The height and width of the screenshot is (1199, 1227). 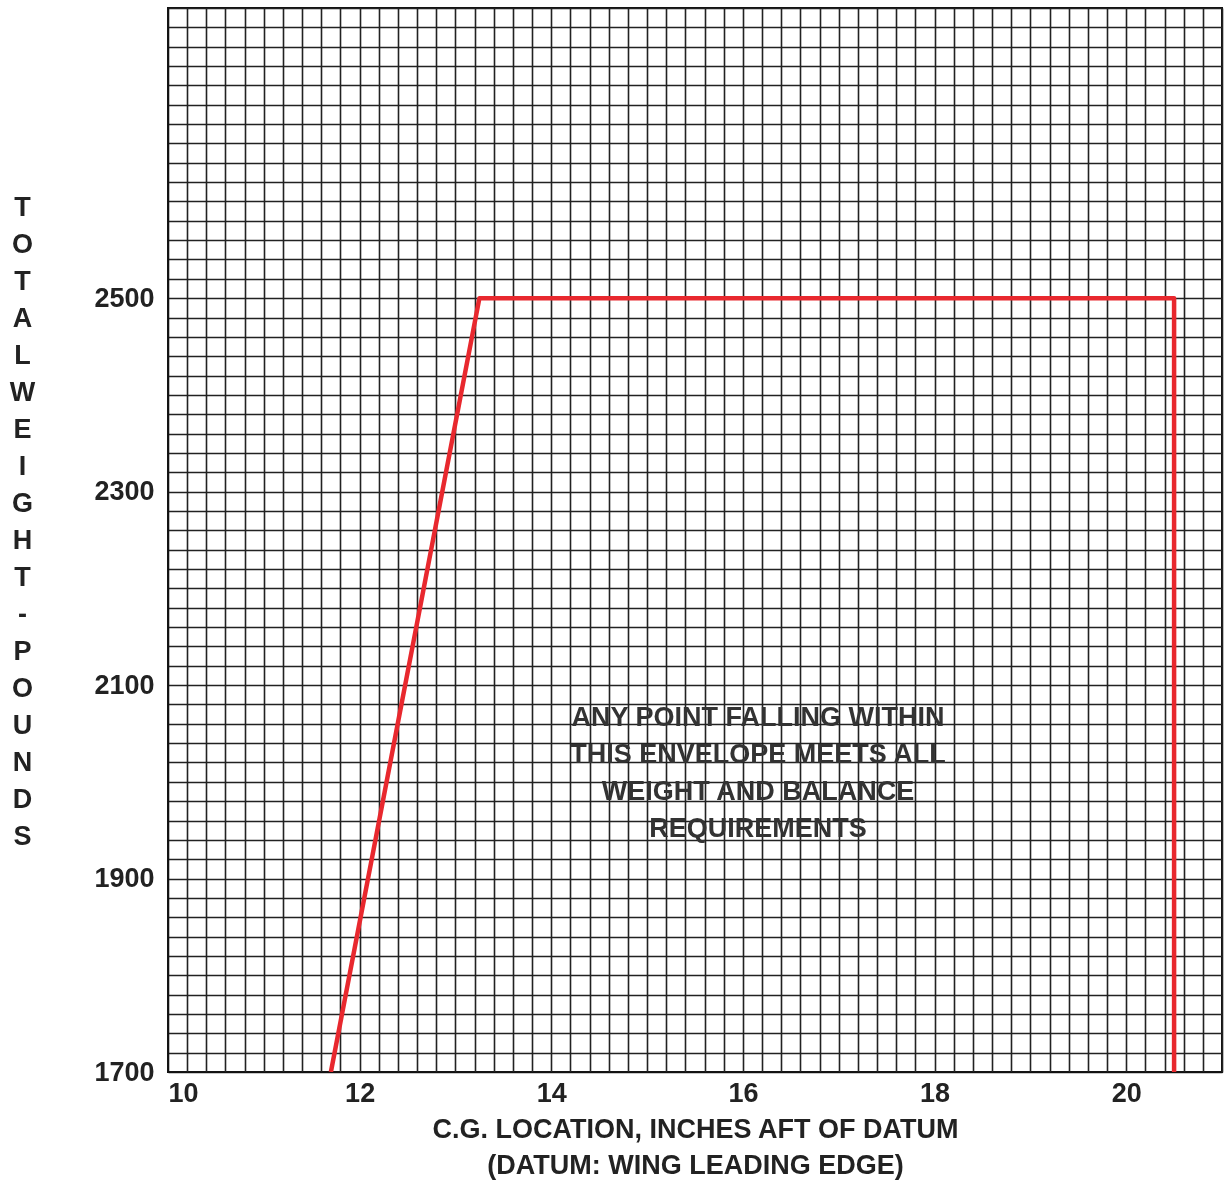 I want to click on y-tick-label: 2500, so click(x=124, y=297).